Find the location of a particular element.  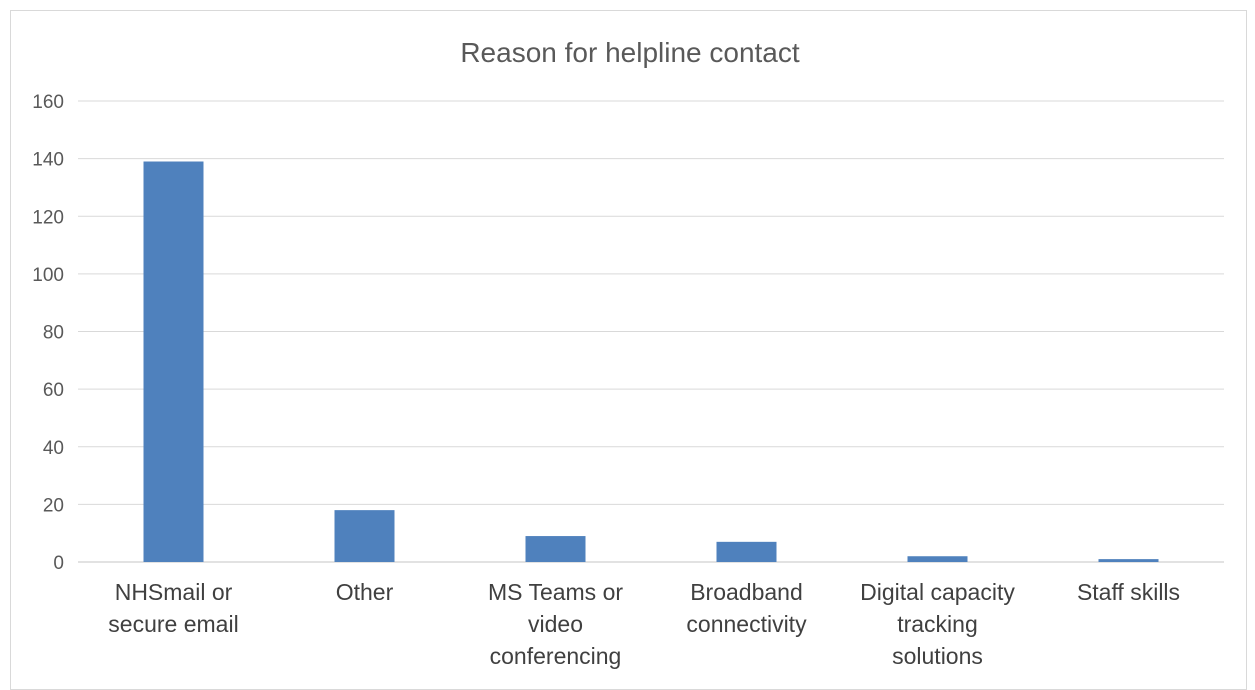

x-category-label-line: Broadband is located at coordinates (746, 592).